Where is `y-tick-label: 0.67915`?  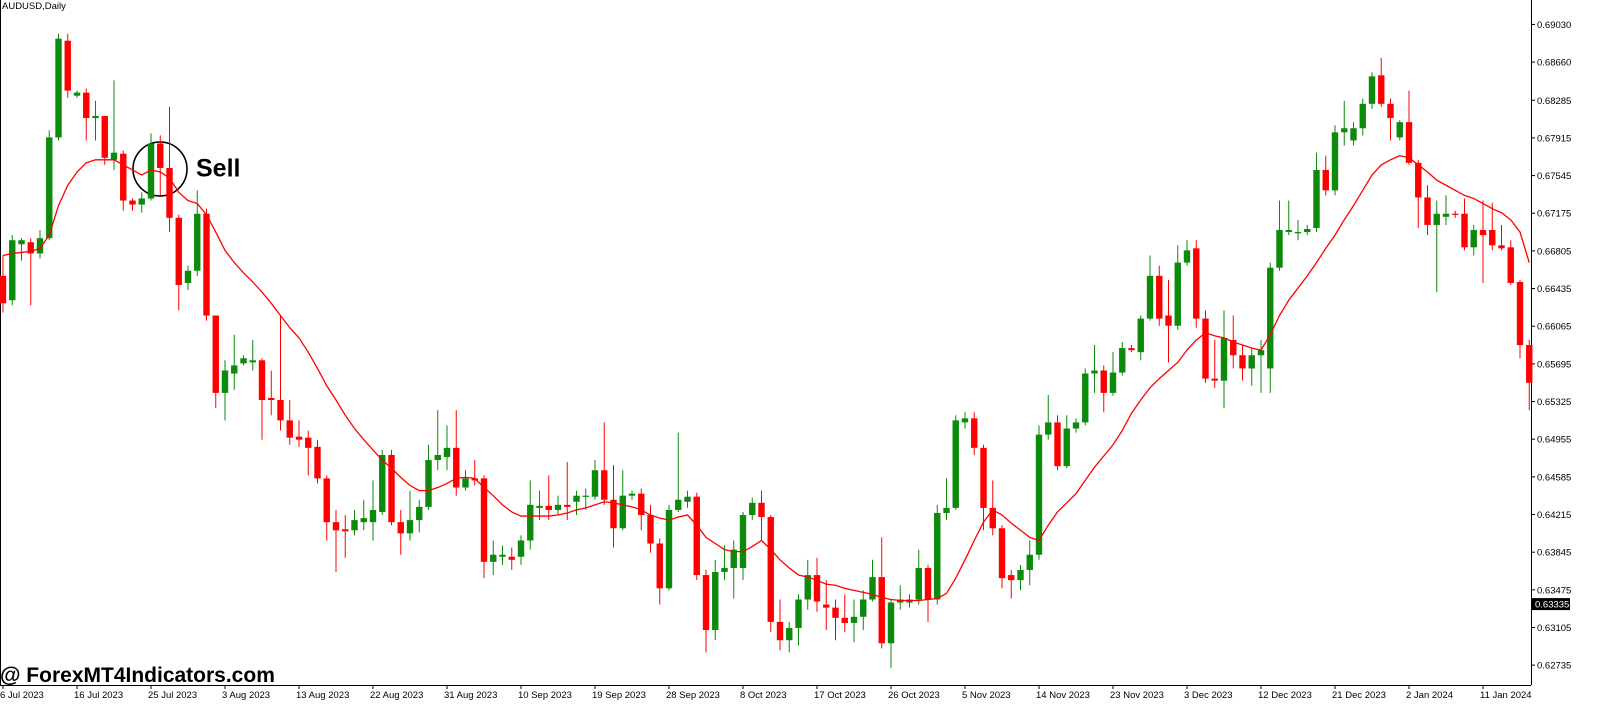
y-tick-label: 0.67915 is located at coordinates (1554, 138).